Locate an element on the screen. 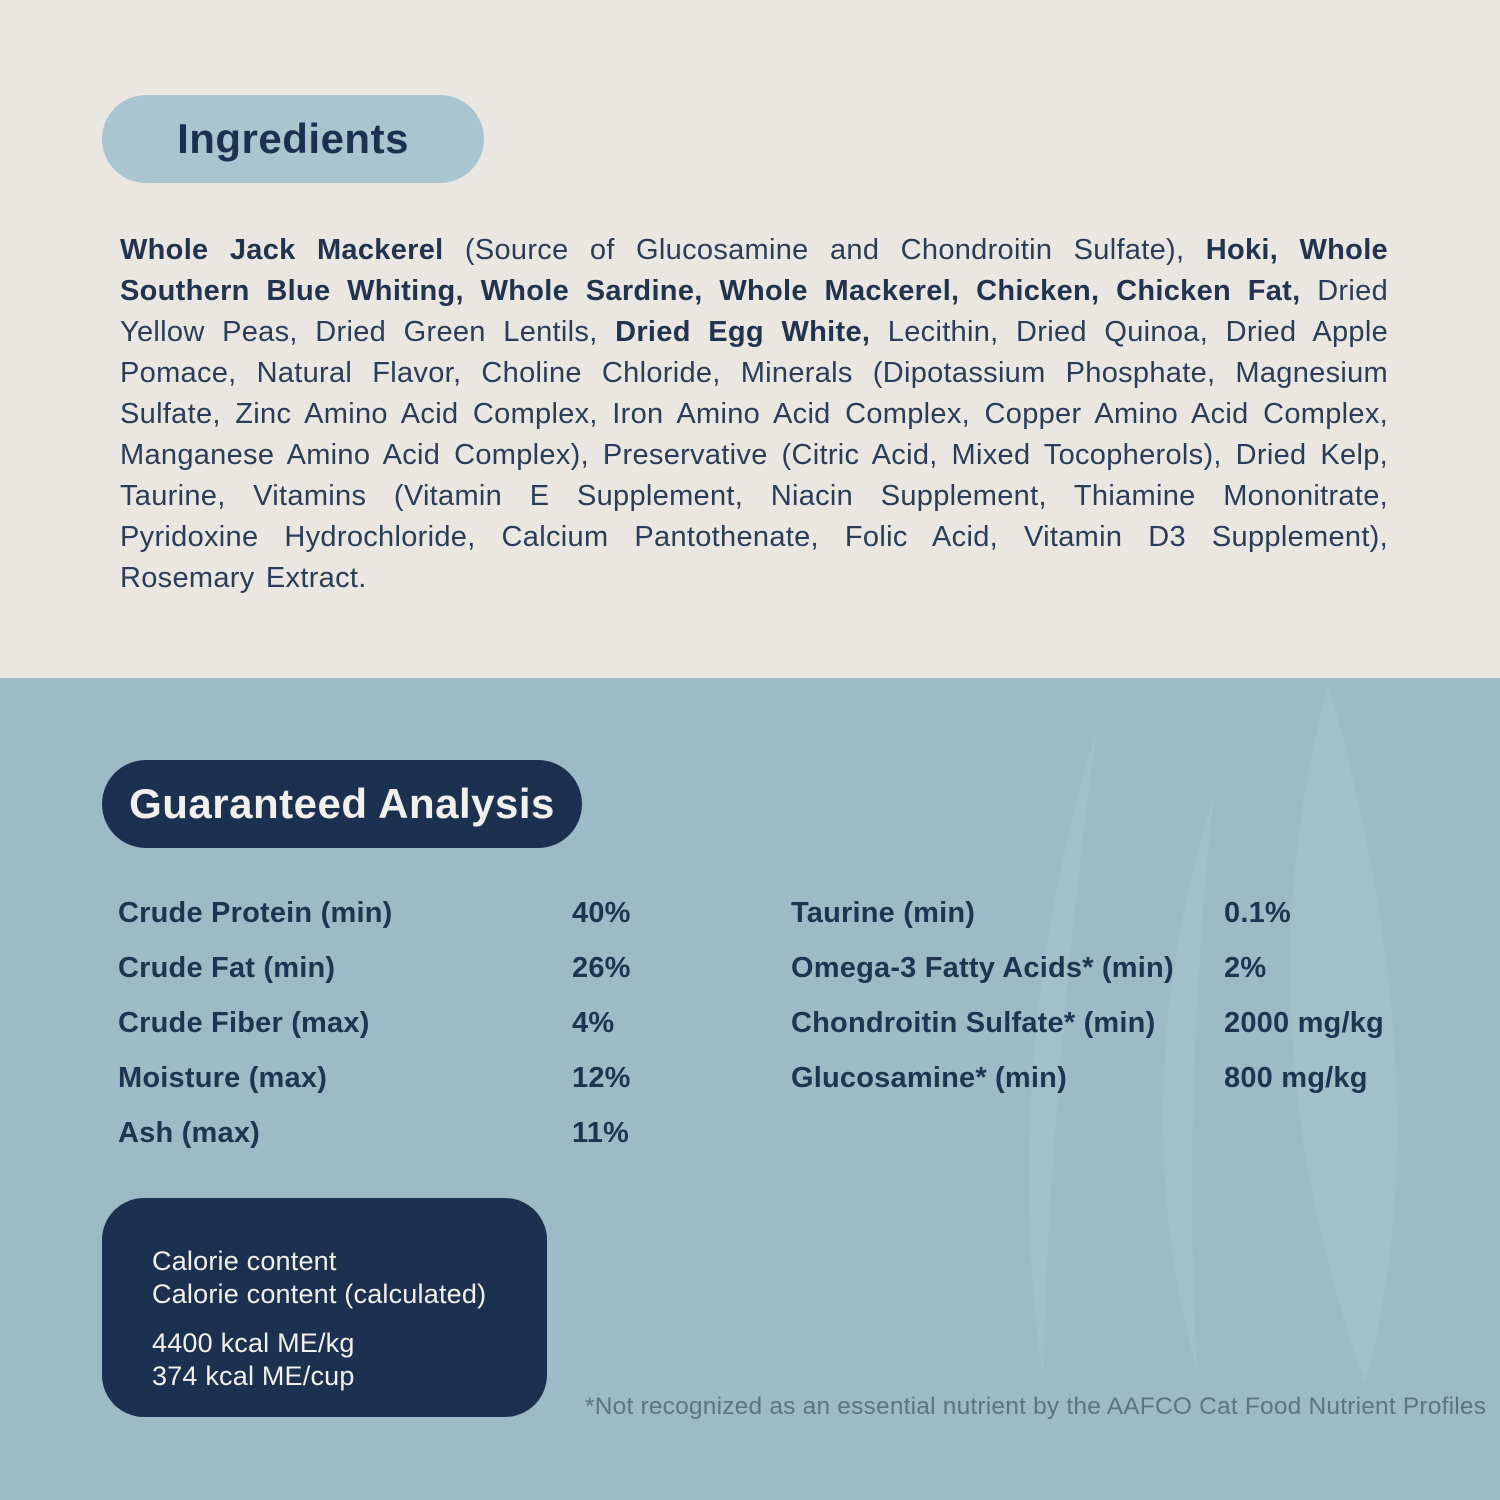 This screenshot has width=1500, height=1500. analysis-label: Ash (max) is located at coordinates (189, 1133).